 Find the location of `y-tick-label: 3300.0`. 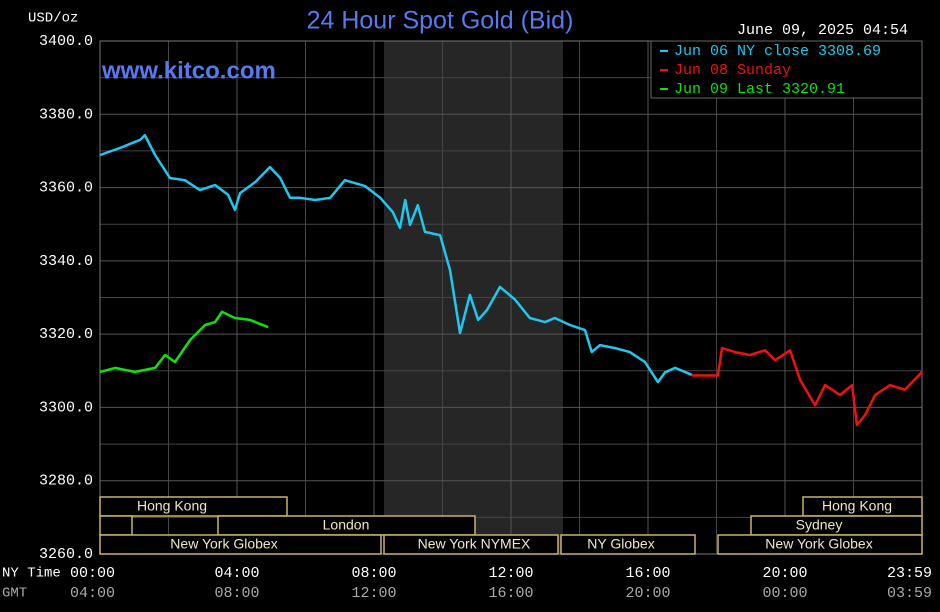

y-tick-label: 3300.0 is located at coordinates (66, 407).